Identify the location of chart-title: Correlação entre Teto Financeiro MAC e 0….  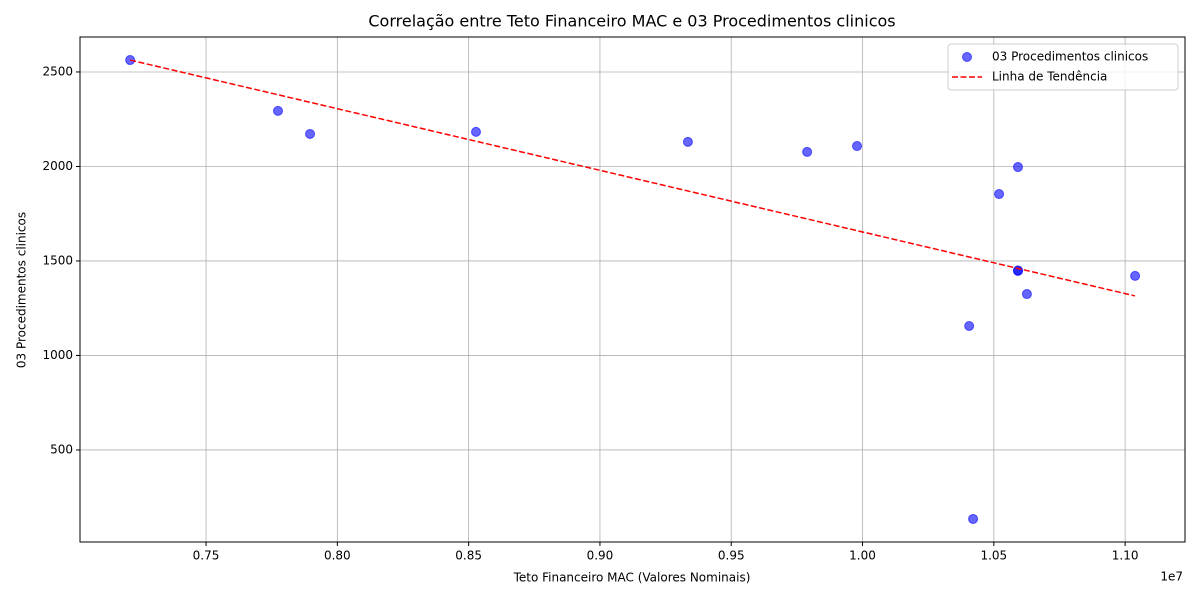
(631, 21).